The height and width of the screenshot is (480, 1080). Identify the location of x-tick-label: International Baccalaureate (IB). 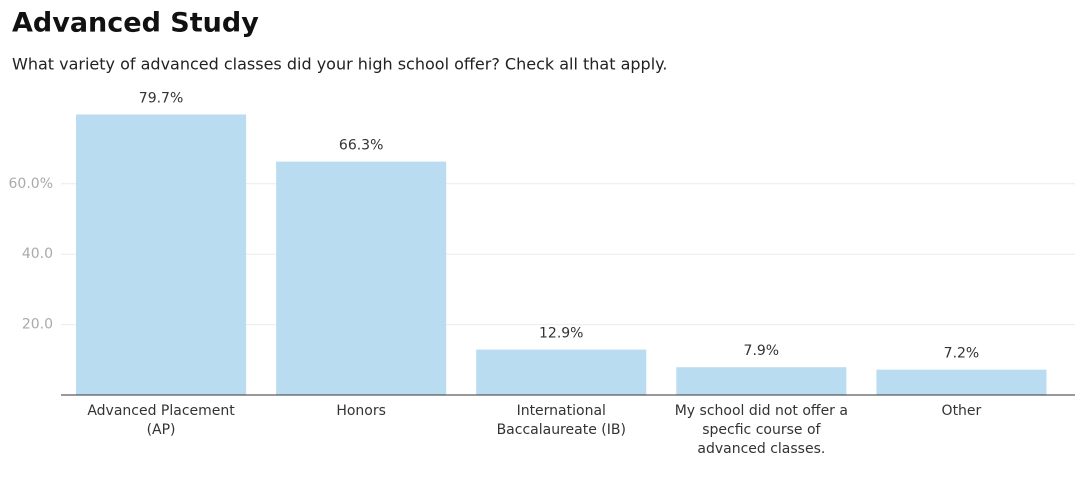
(561, 420).